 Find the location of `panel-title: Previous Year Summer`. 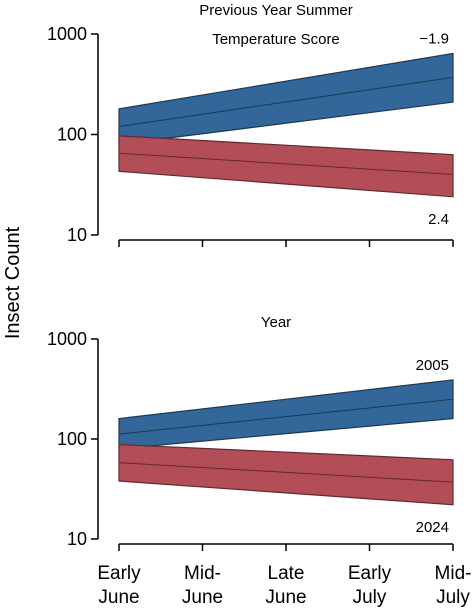

panel-title: Previous Year Summer is located at coordinates (275, 10).